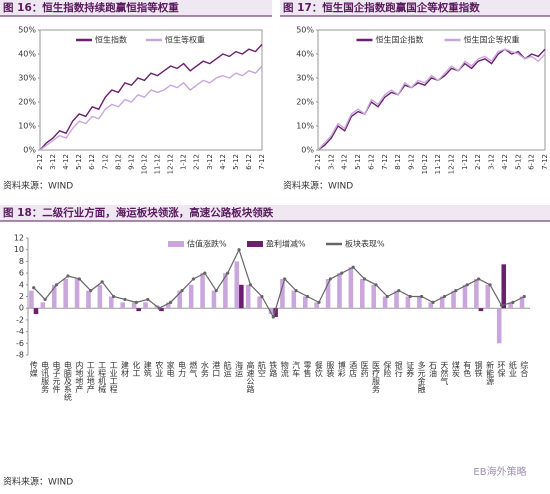 The width and height of the screenshot is (550, 494). What do you see at coordinates (490, 373) in the screenshot?
I see `x-tick-label: 新能源` at bounding box center [490, 373].